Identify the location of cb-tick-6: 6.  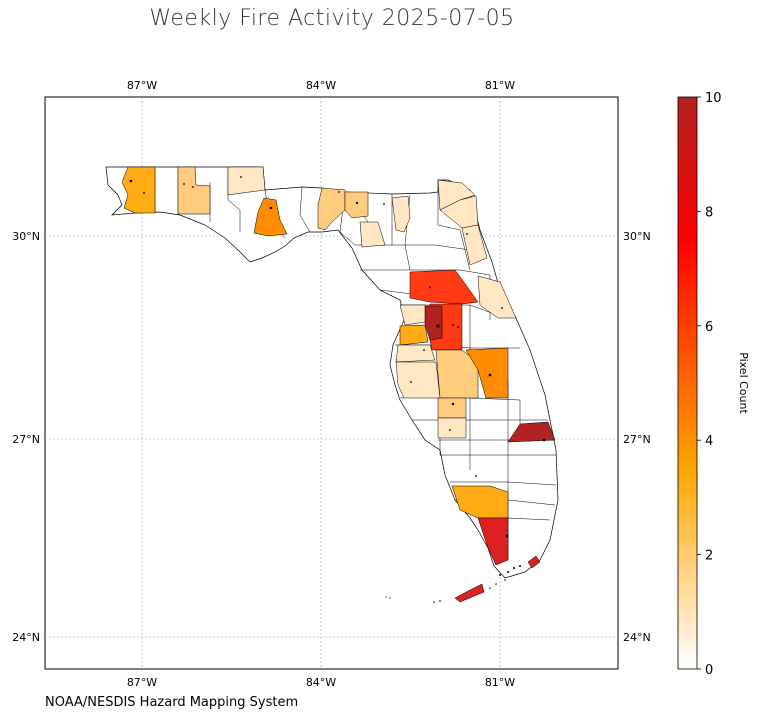
(709, 327).